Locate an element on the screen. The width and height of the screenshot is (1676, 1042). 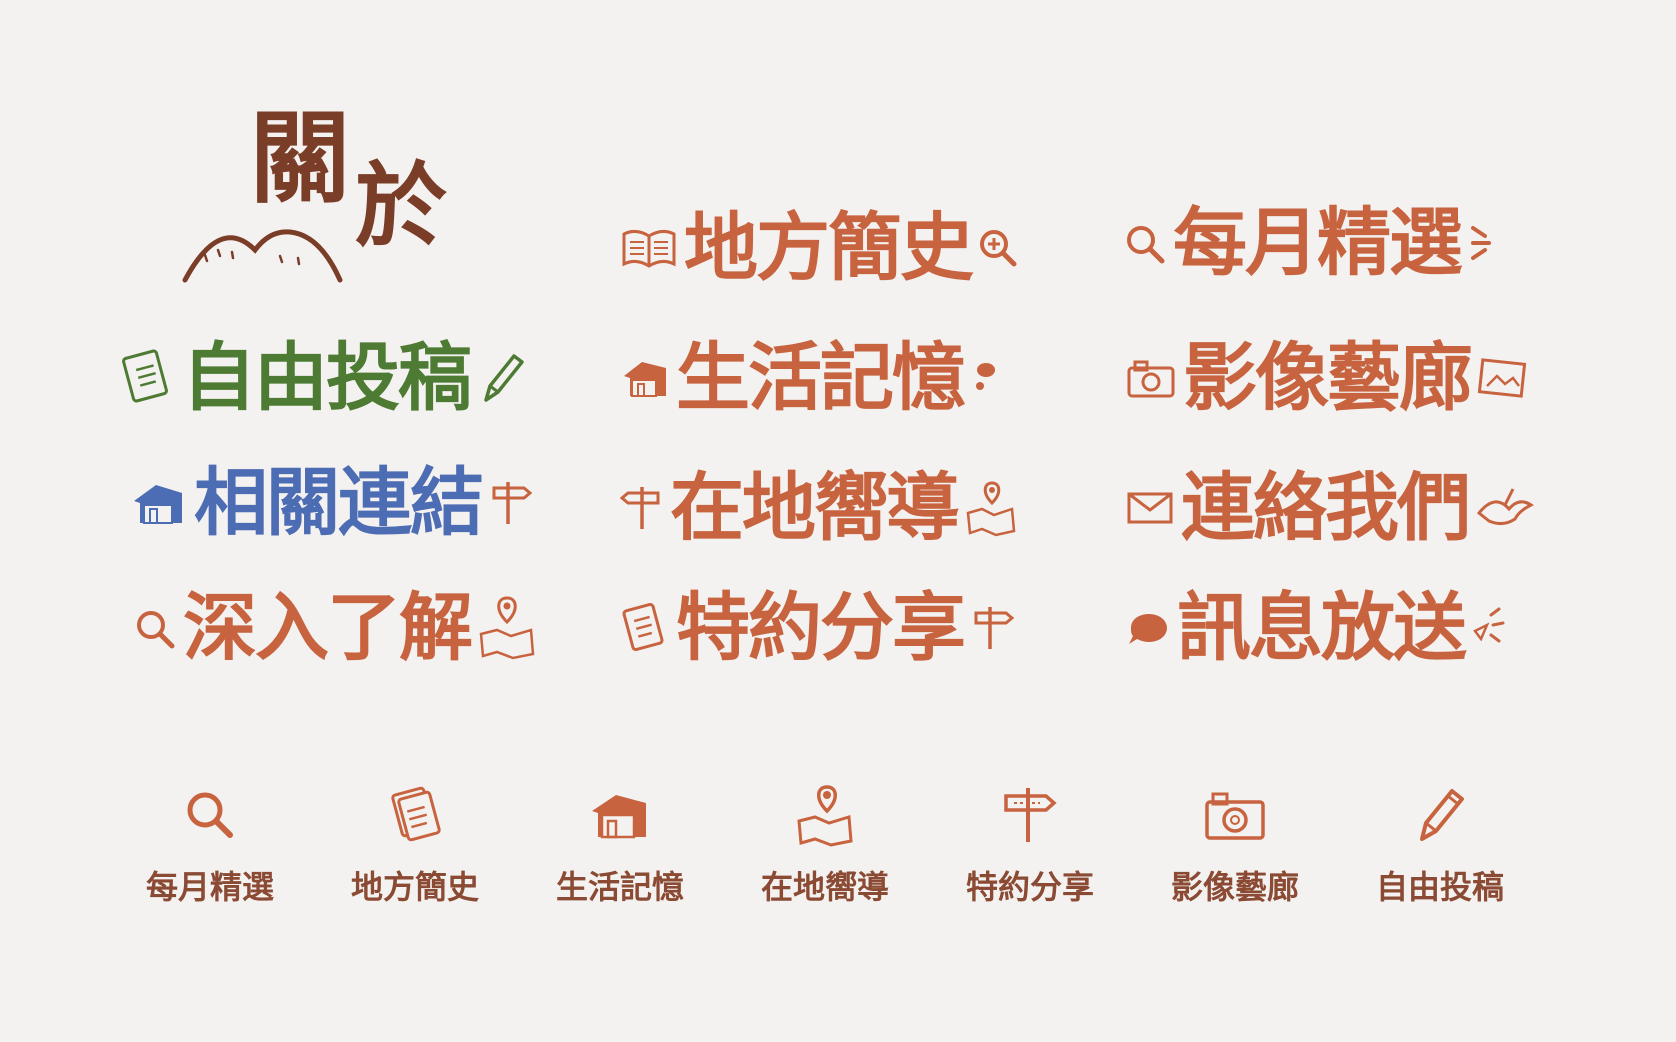
label-text: 每月精選 is located at coordinates (1318, 243).